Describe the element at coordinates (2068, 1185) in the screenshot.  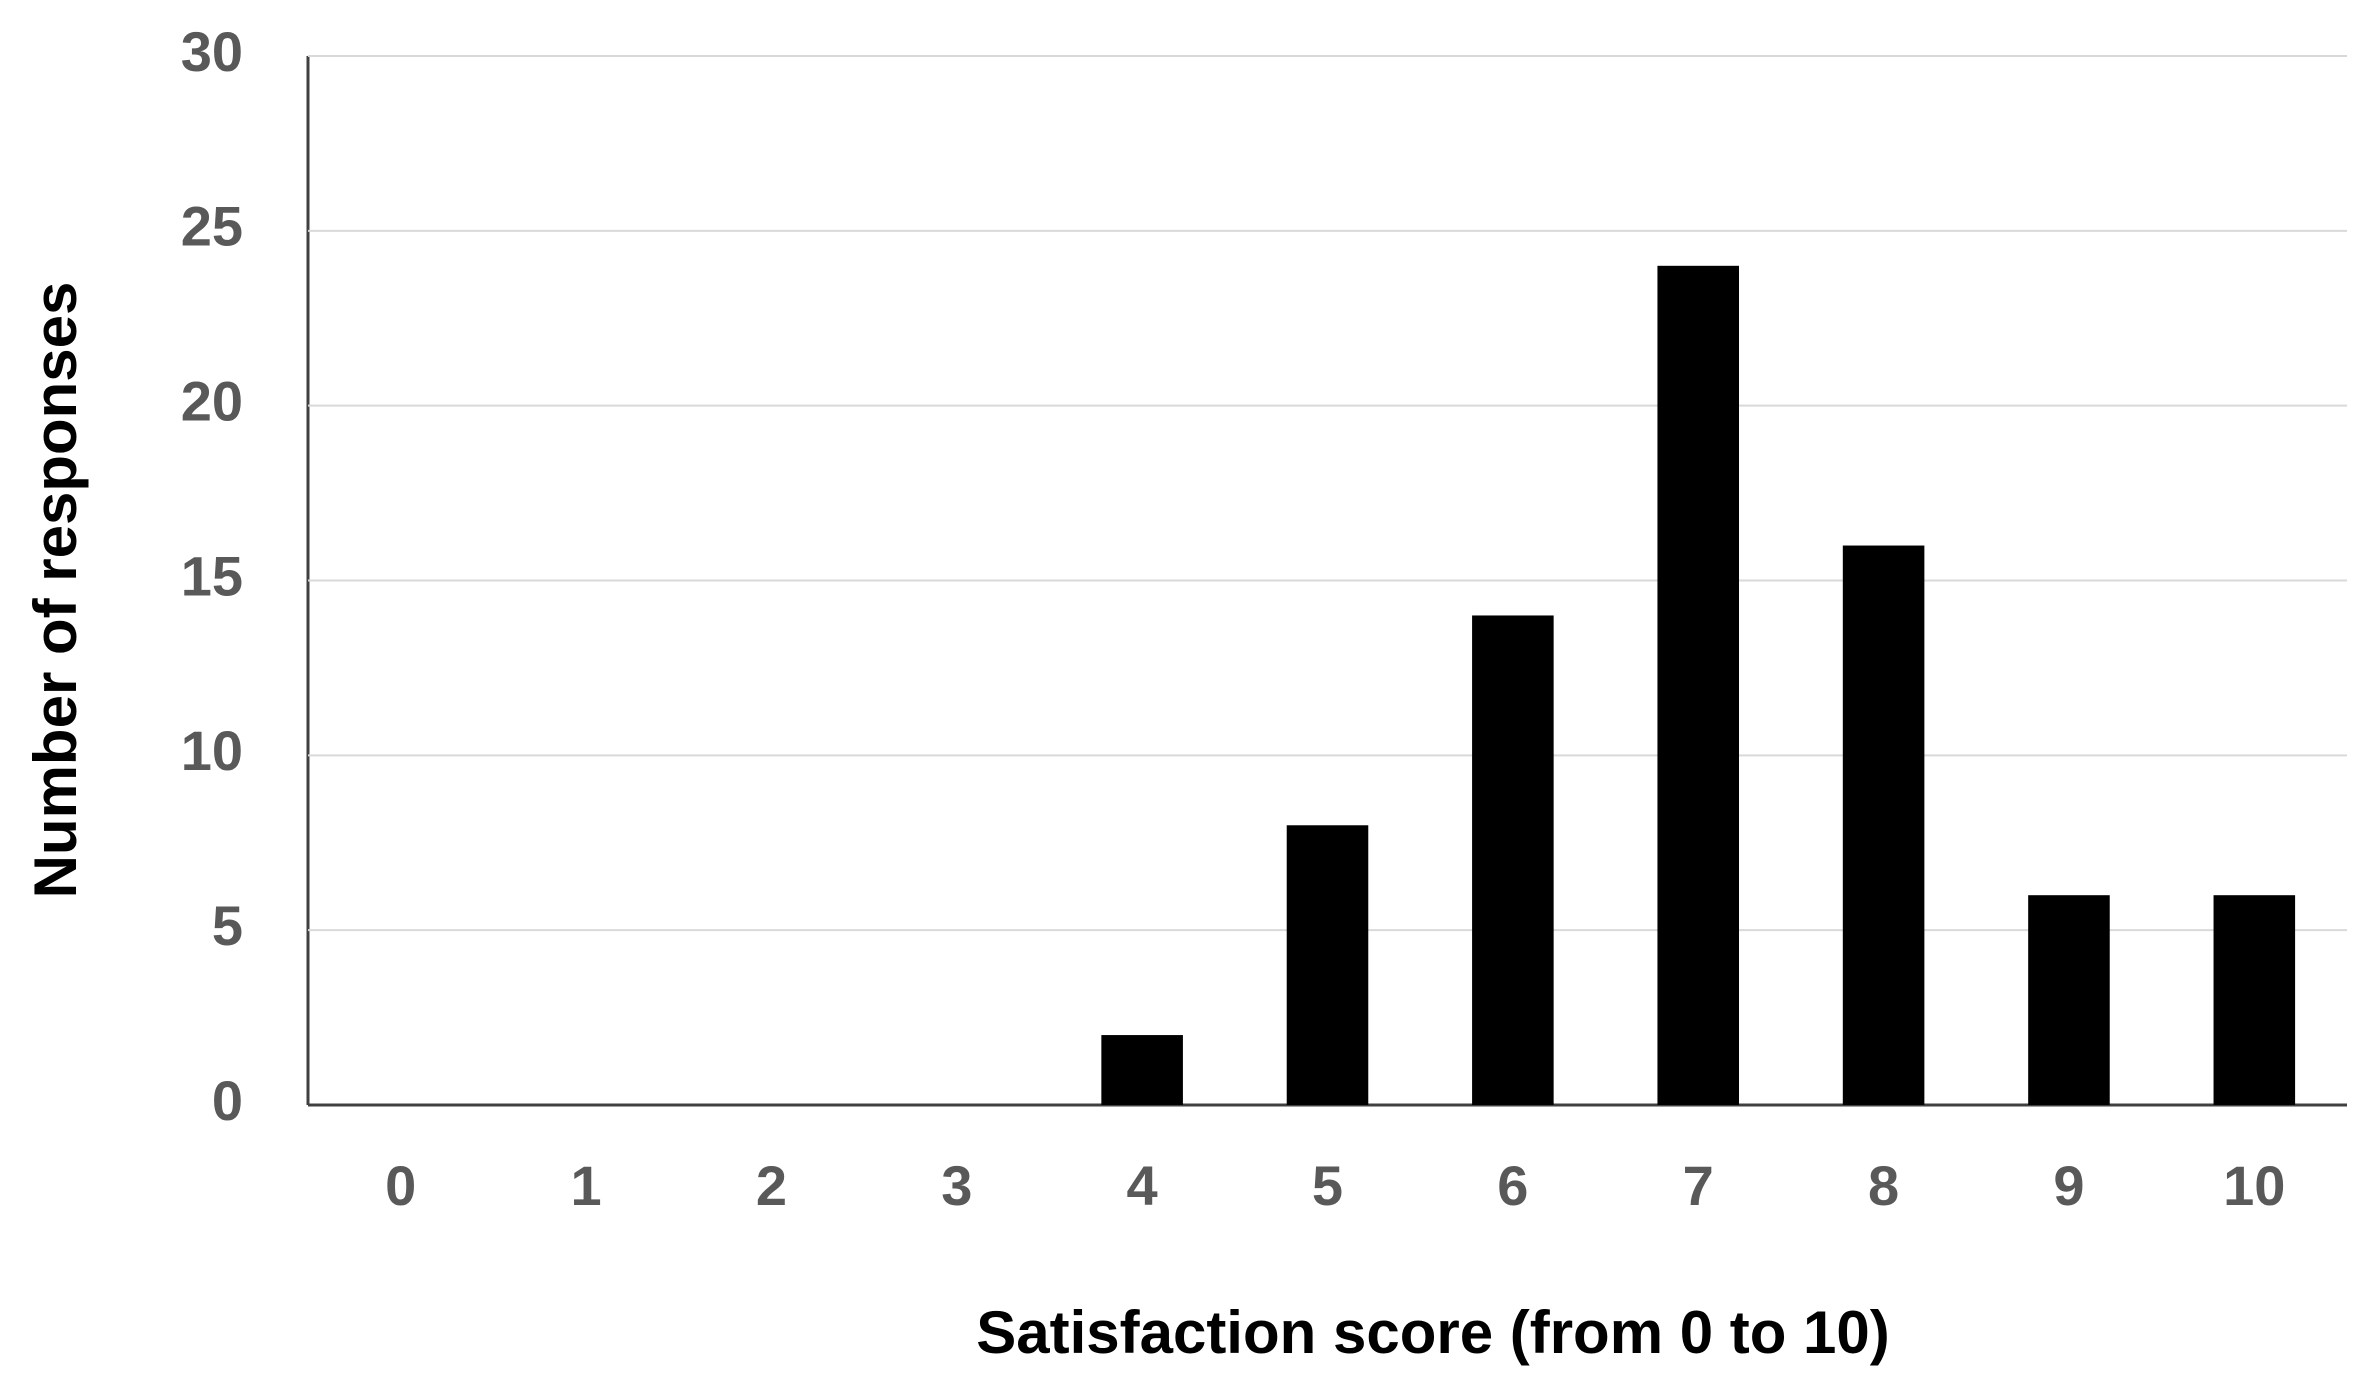
I see `x-tick-label: 9` at that location.